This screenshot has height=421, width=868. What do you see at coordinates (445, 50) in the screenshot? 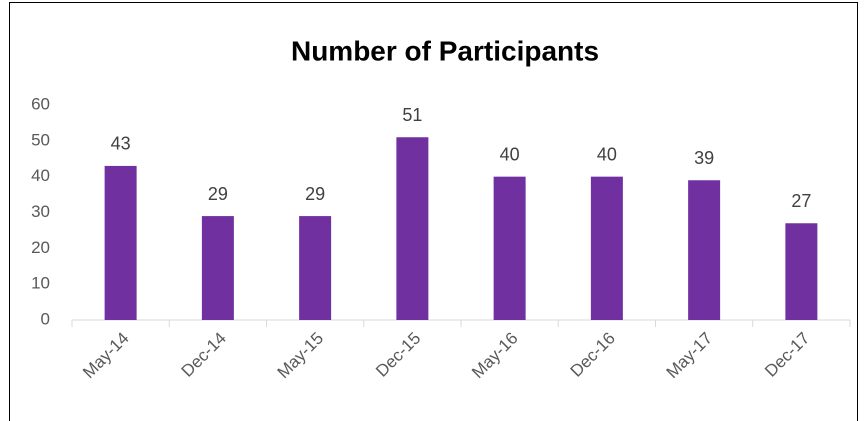
I see `chart-title: Number of Participants` at bounding box center [445, 50].